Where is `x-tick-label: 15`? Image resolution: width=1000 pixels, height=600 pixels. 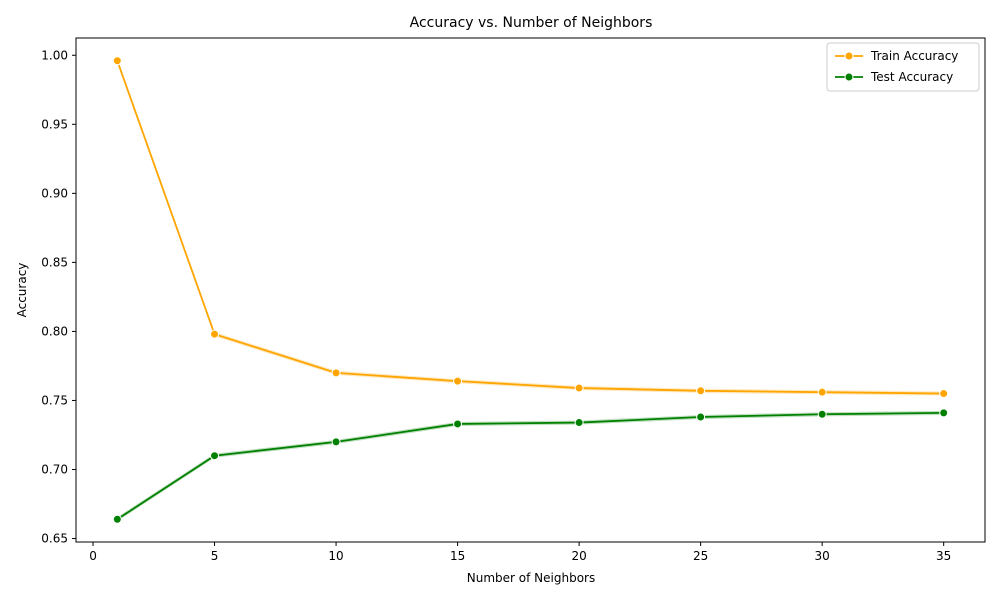
x-tick-label: 15 is located at coordinates (457, 556).